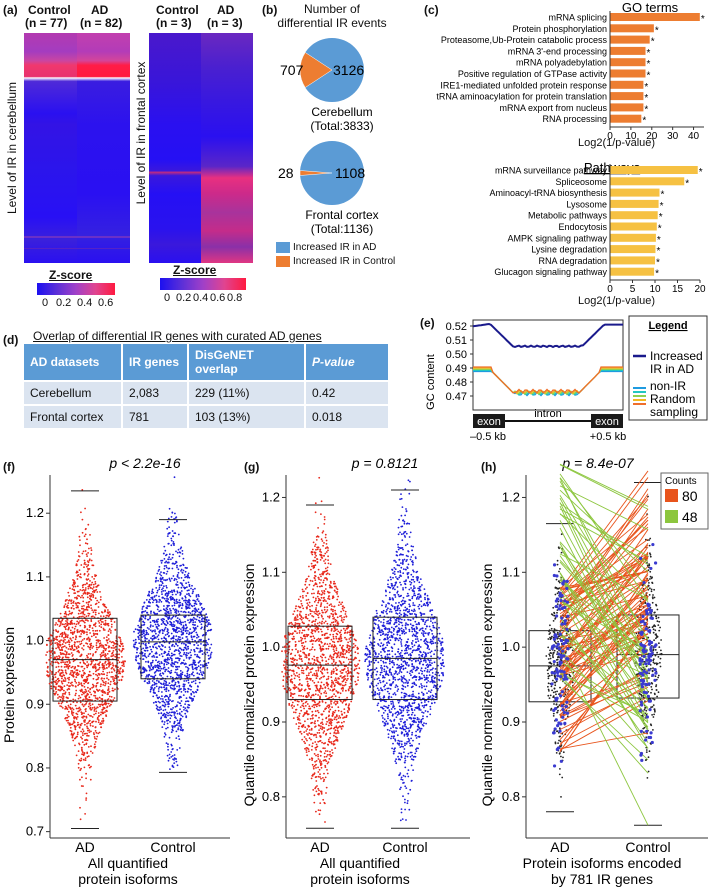  I want to click on cerebellum-zscore-tick-0: 0, so click(45, 303).